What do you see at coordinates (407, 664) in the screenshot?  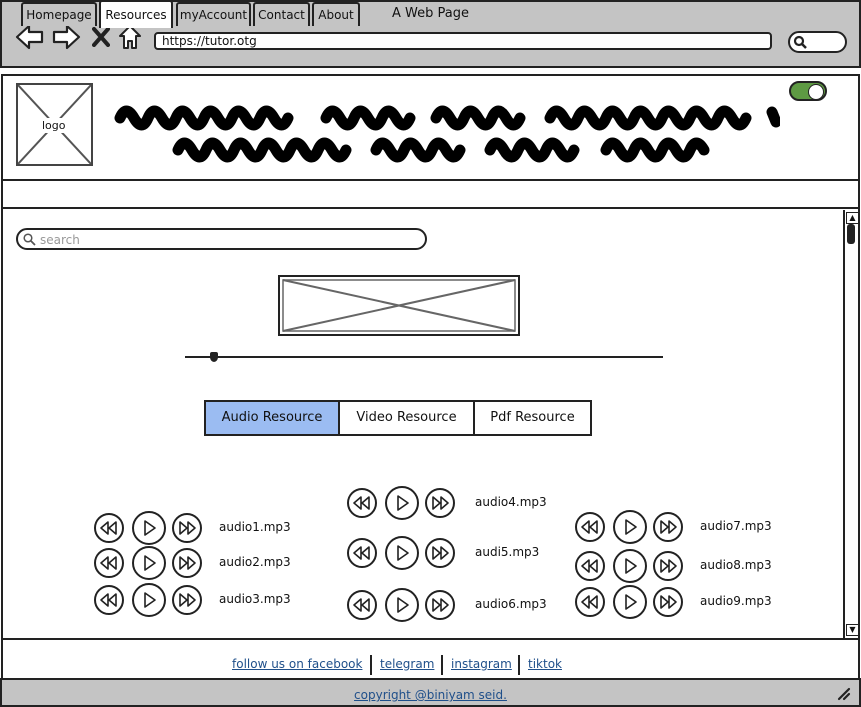 I see `telegram-link: telegram` at bounding box center [407, 664].